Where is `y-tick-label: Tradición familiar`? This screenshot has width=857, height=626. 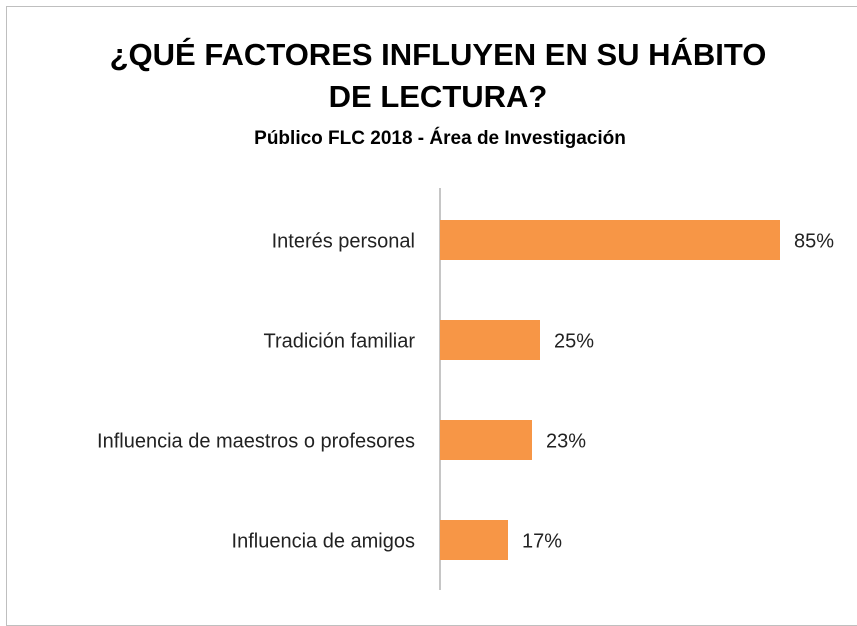
y-tick-label: Tradición familiar is located at coordinates (339, 341).